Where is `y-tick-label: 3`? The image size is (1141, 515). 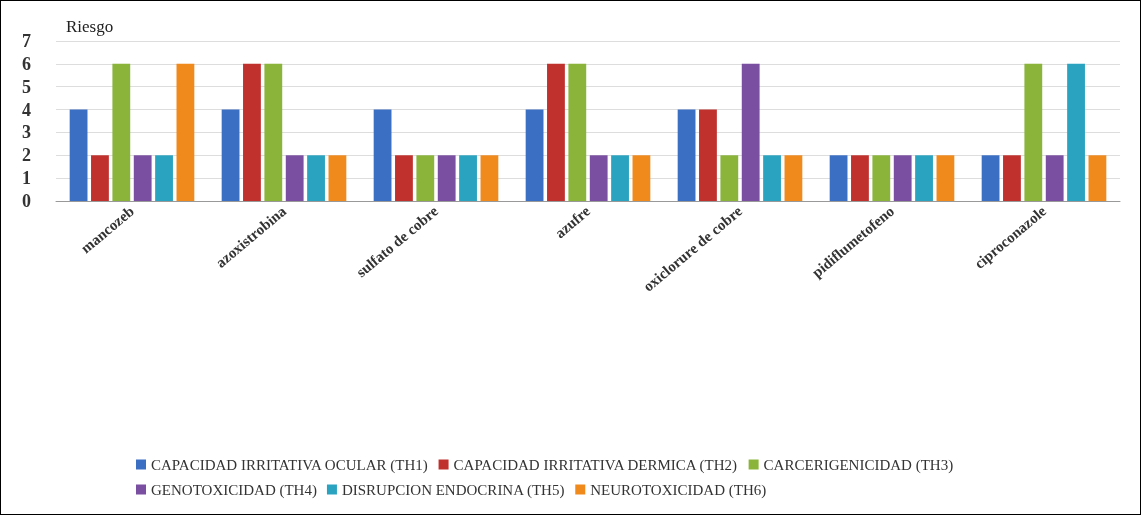
y-tick-label: 3 is located at coordinates (26, 132).